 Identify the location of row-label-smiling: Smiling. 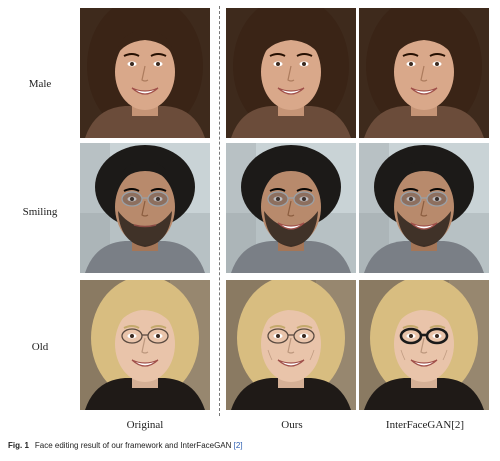
(40, 212).